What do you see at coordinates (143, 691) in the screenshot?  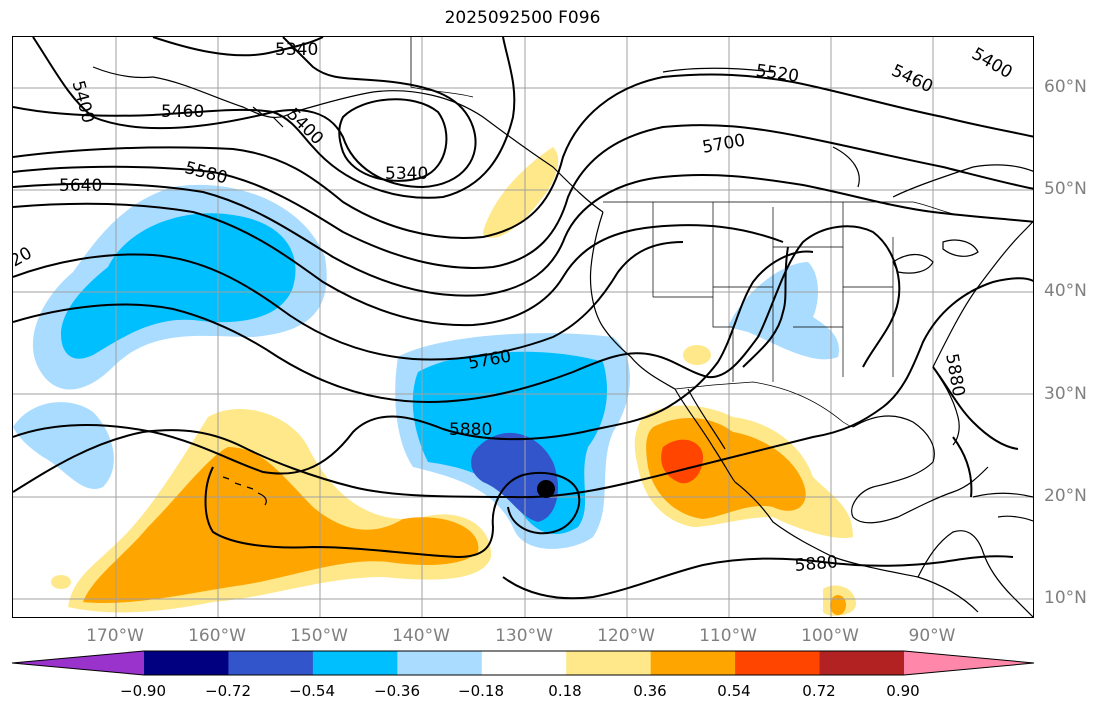 I see `colorbar-tick-label: −0.90` at bounding box center [143, 691].